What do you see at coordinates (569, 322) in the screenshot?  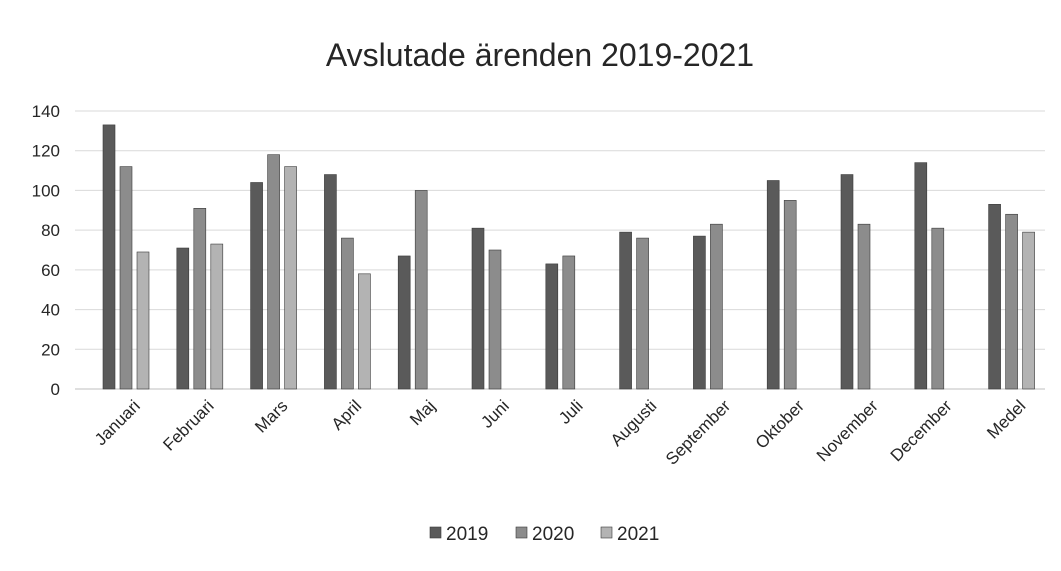 I see `bar-2020-juli` at bounding box center [569, 322].